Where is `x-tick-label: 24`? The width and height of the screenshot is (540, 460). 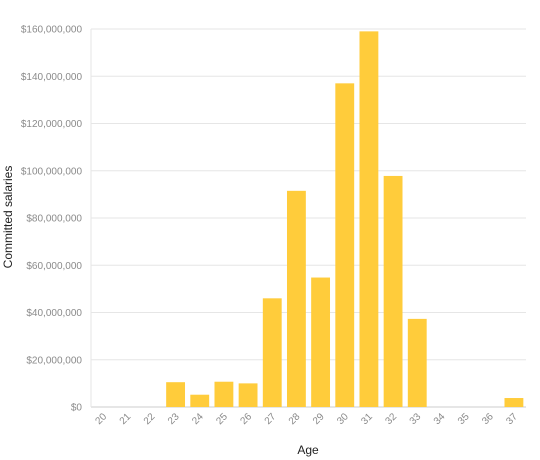
x-tick-label: 24 is located at coordinates (198, 419).